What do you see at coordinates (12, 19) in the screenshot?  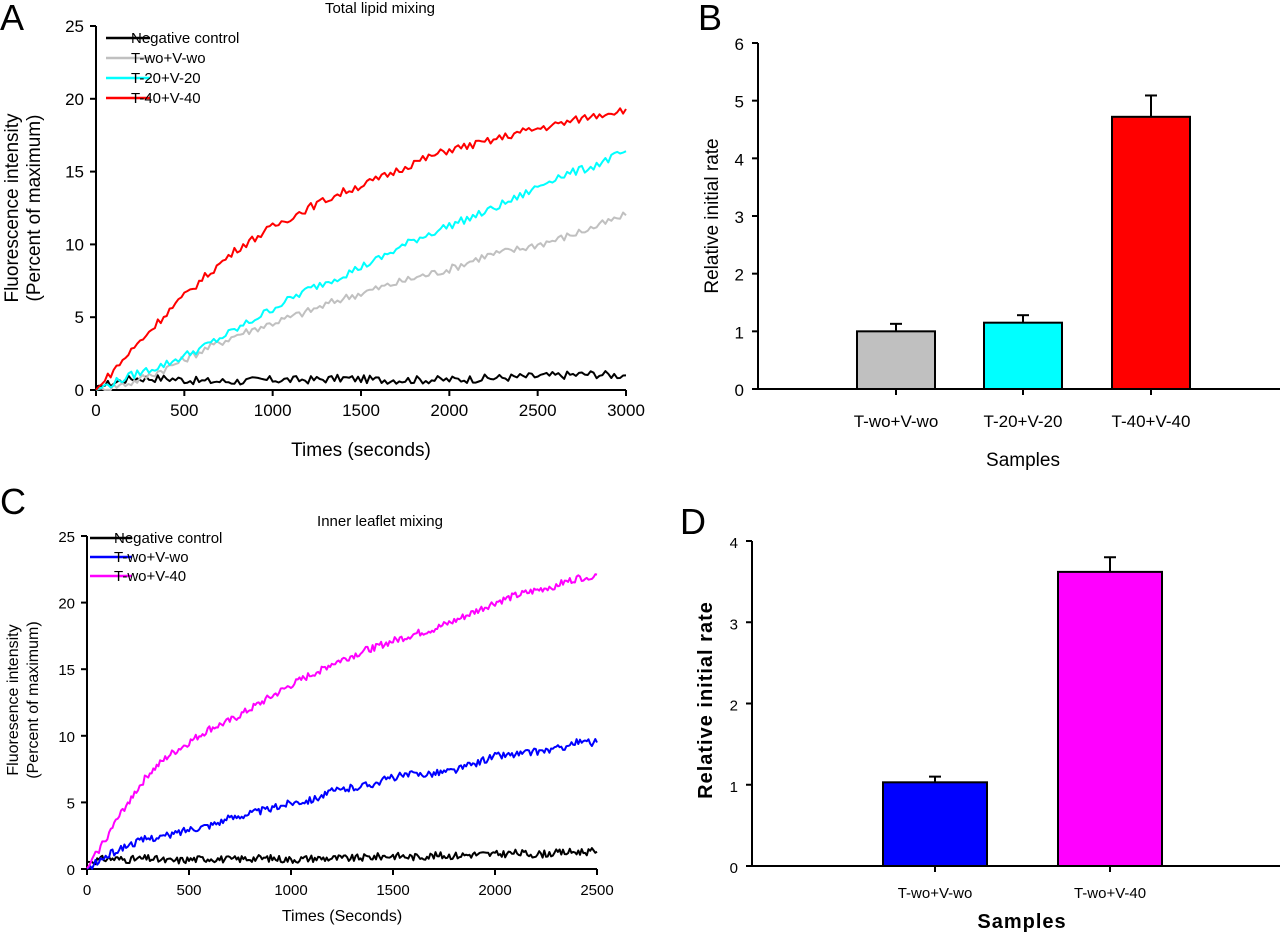 I see `panel-letter: A` at bounding box center [12, 19].